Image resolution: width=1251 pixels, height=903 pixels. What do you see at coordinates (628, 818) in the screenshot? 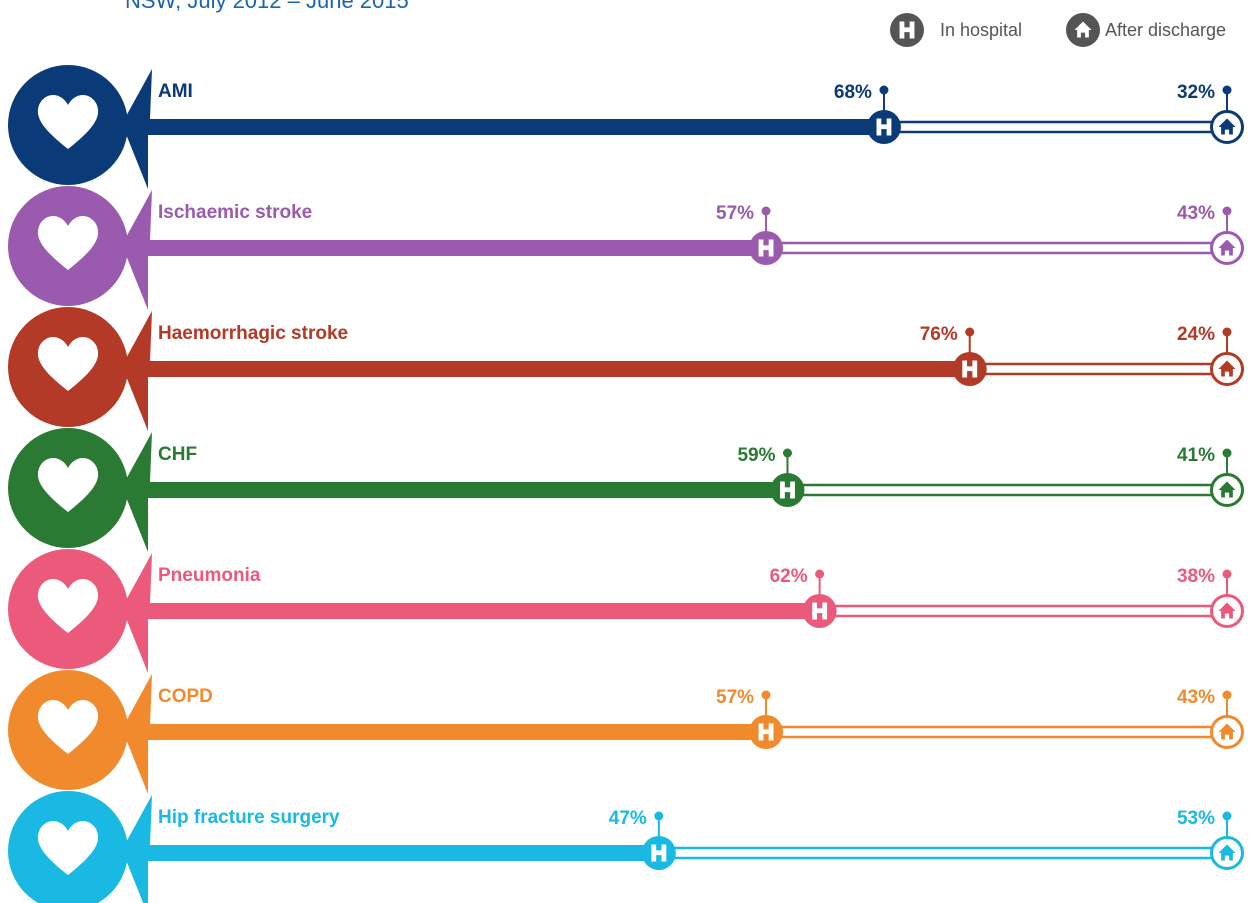
I see `value-label: 47%` at bounding box center [628, 818].